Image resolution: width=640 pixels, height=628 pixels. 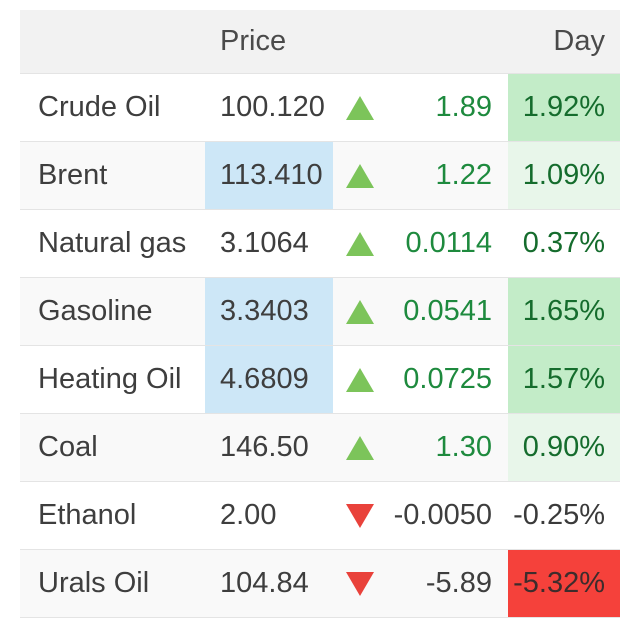 What do you see at coordinates (264, 243) in the screenshot?
I see `price-cell: 3.1064` at bounding box center [264, 243].